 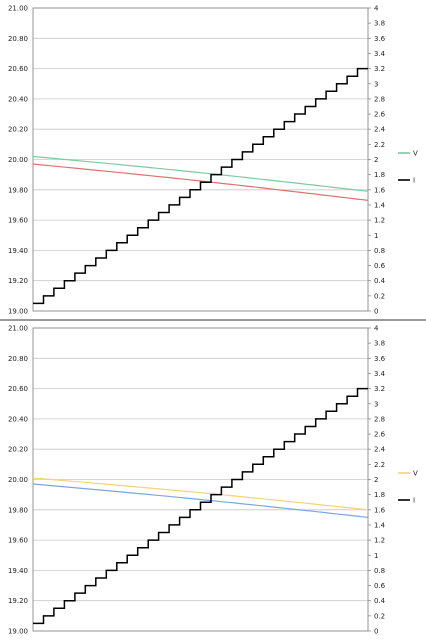 I want to click on c1-right-tick-label: 1.8, so click(x=379, y=495).